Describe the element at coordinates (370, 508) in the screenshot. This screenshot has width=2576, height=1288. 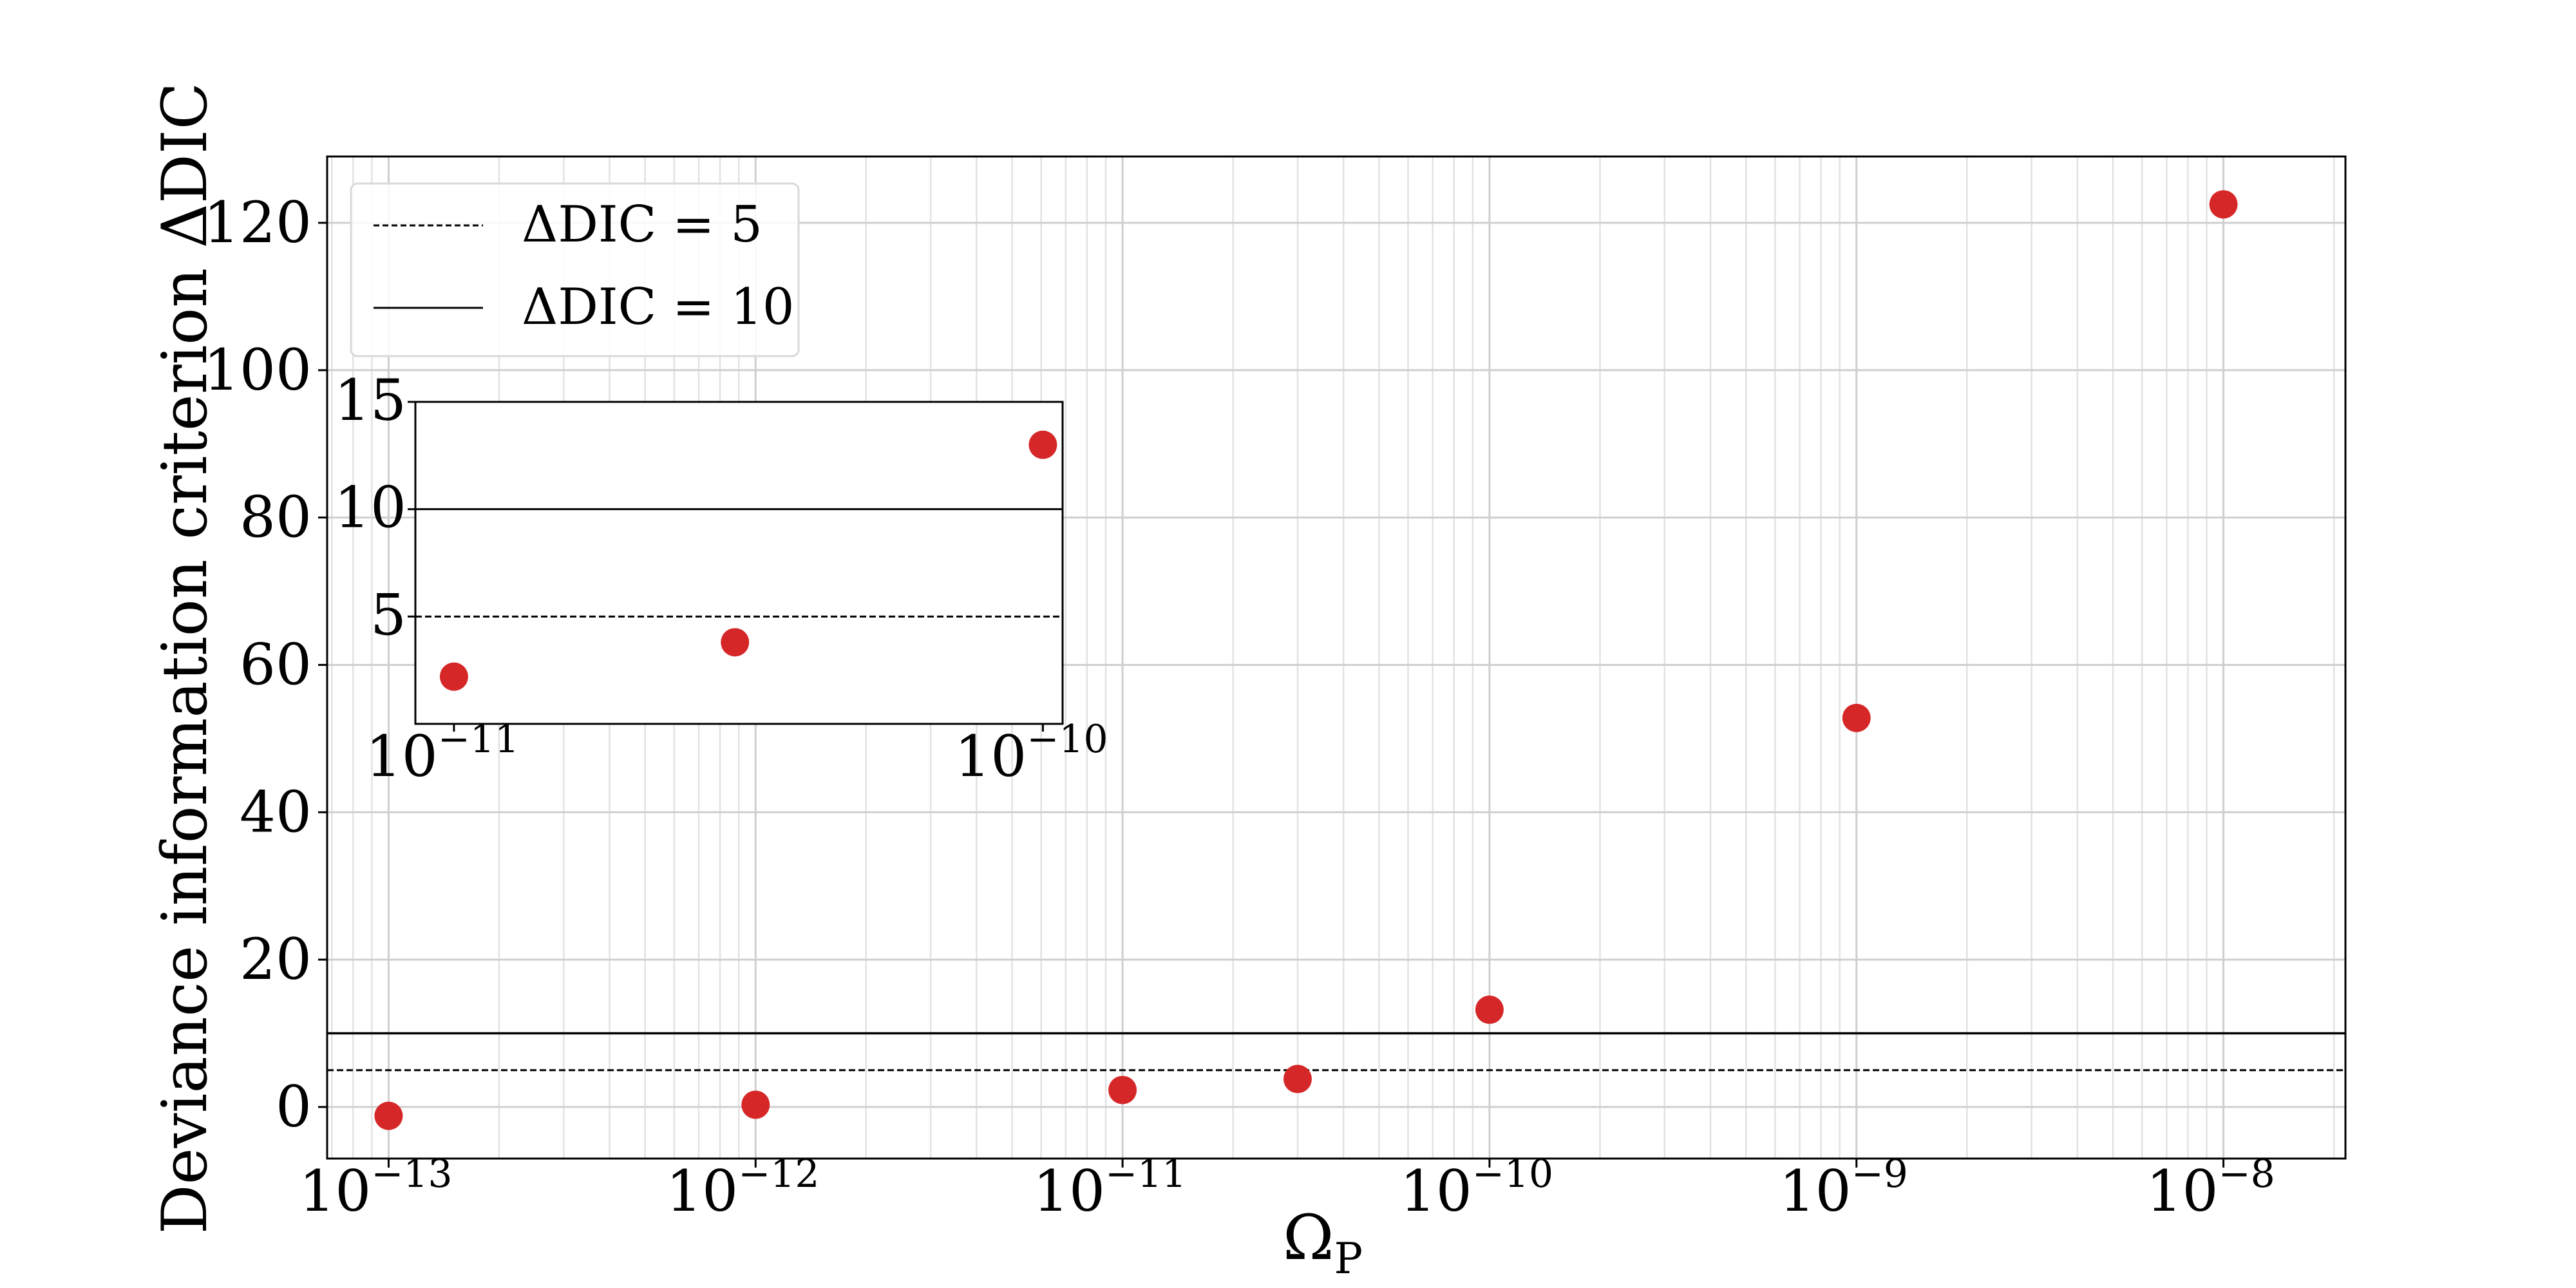
I see `inset-y-tick-label: 10` at that location.